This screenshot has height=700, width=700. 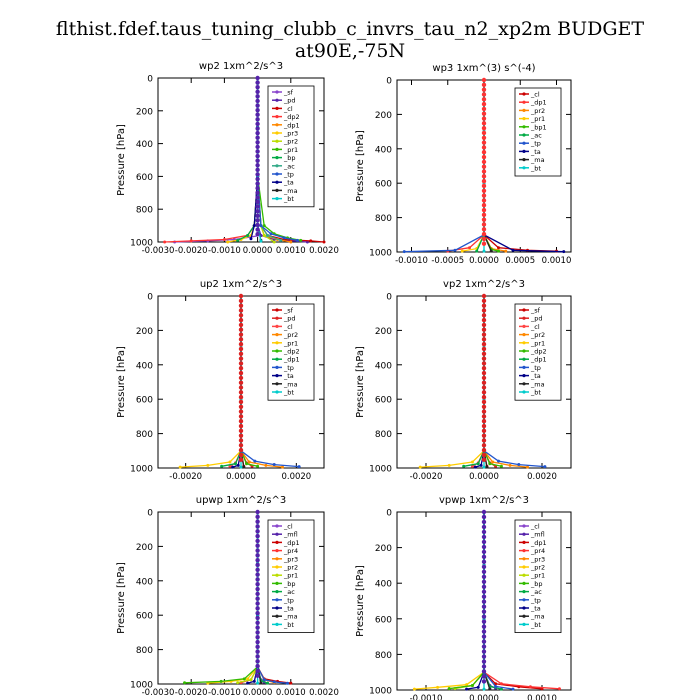 What do you see at coordinates (380, 254) in the screenshot?
I see `y-tick-label: 1000` at bounding box center [380, 254].